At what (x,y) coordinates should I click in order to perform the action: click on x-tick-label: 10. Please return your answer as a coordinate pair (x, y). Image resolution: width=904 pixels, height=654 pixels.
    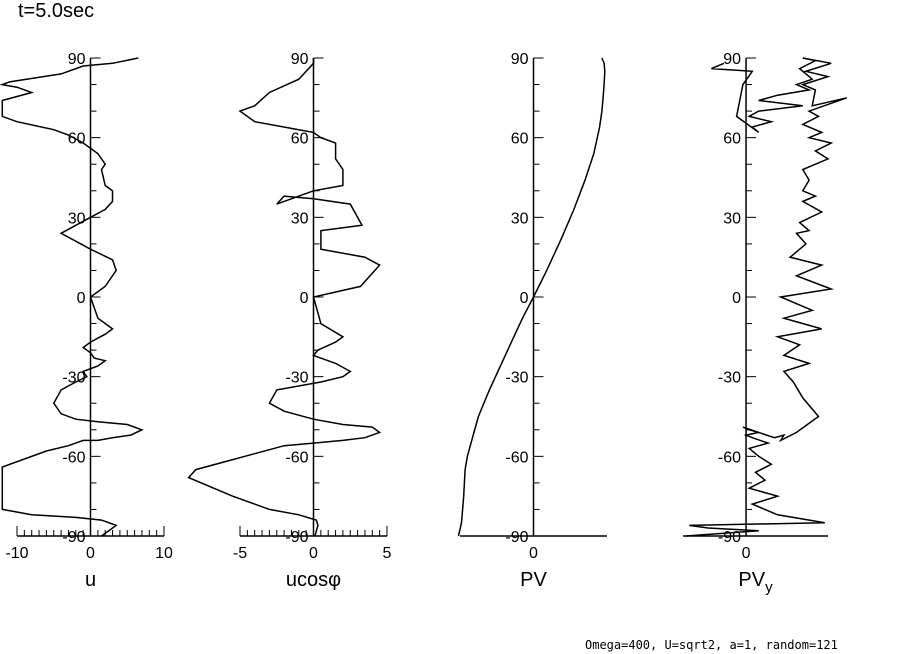
    Looking at the image, I should click on (164, 553).